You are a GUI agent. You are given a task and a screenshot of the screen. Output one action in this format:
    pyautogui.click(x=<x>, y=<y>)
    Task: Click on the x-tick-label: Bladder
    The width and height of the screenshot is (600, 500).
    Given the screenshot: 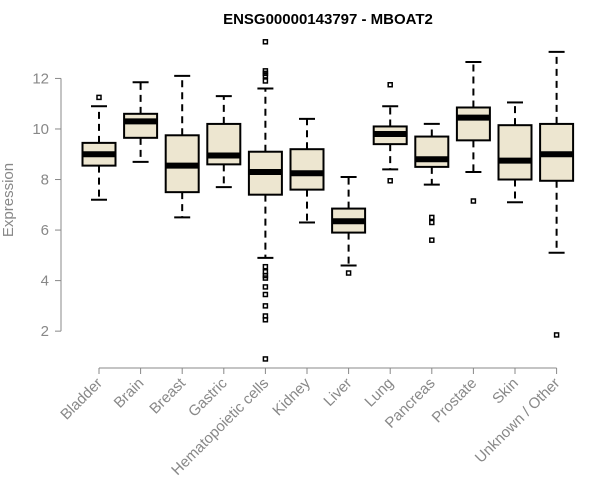 What is the action you would take?
    pyautogui.click(x=81, y=399)
    